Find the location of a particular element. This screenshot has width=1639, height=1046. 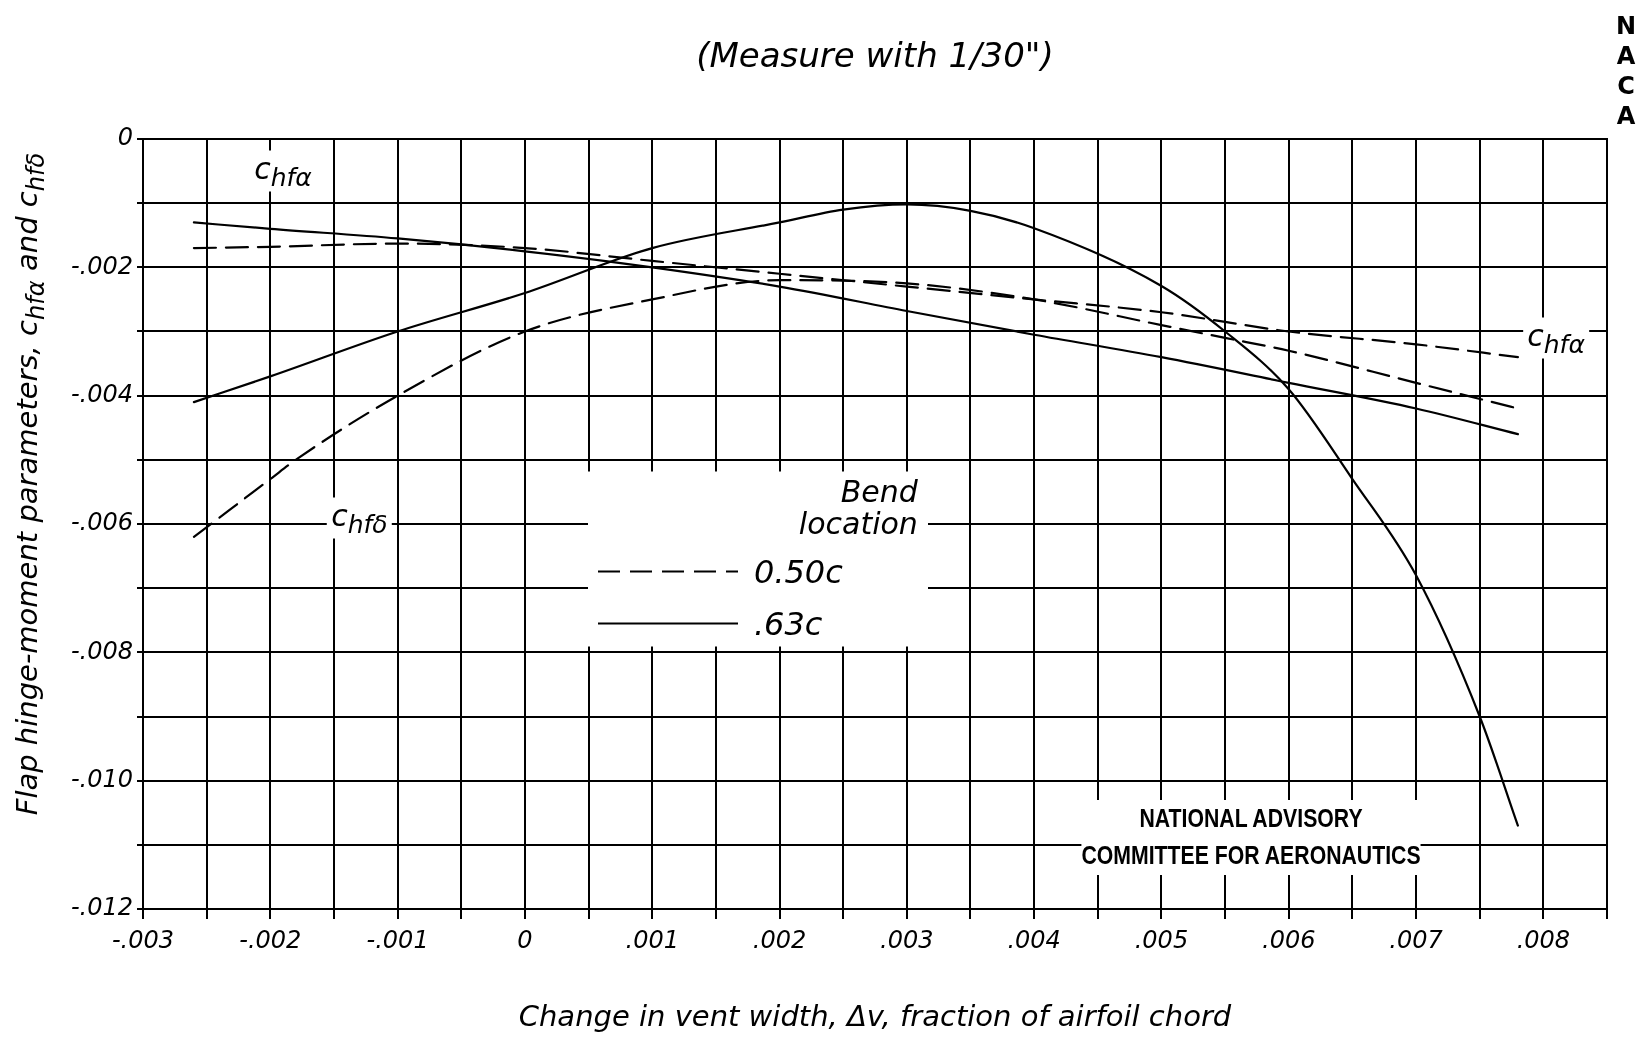

x-tick-label: -.001 is located at coordinates (397, 939).